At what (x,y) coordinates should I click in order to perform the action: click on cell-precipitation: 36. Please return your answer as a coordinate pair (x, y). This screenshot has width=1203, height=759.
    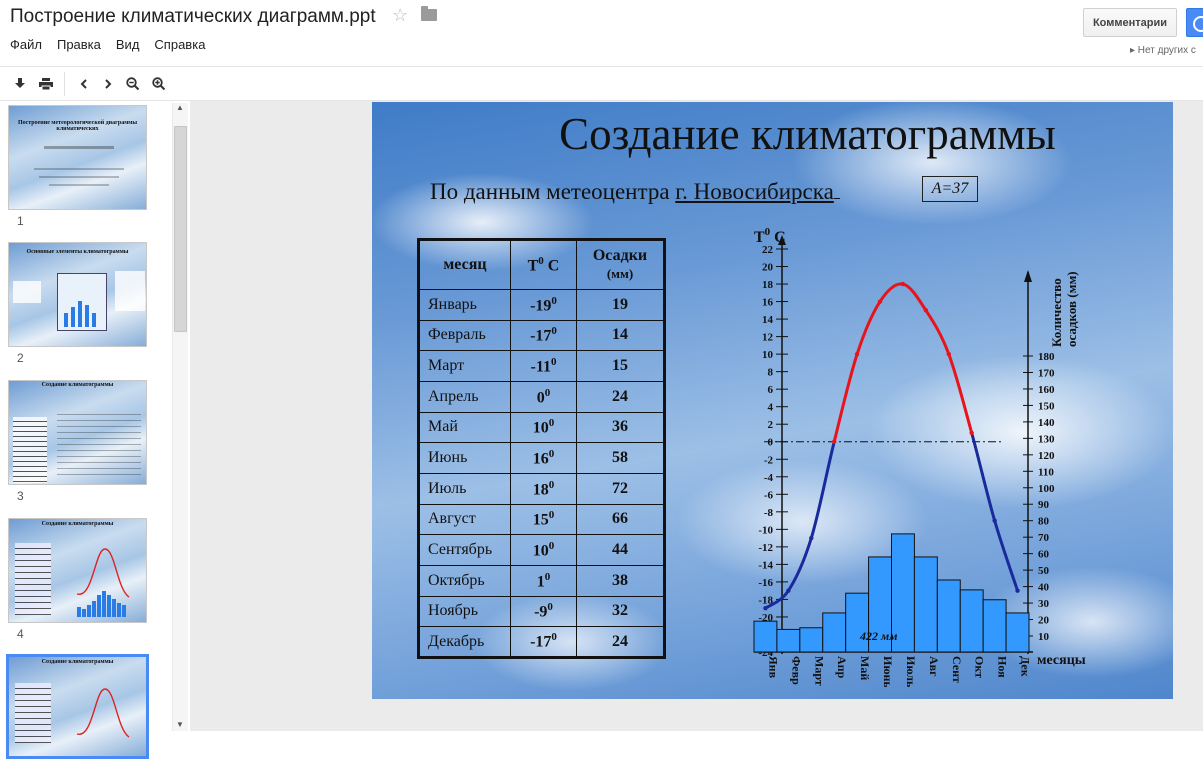
    Looking at the image, I should click on (620, 427).